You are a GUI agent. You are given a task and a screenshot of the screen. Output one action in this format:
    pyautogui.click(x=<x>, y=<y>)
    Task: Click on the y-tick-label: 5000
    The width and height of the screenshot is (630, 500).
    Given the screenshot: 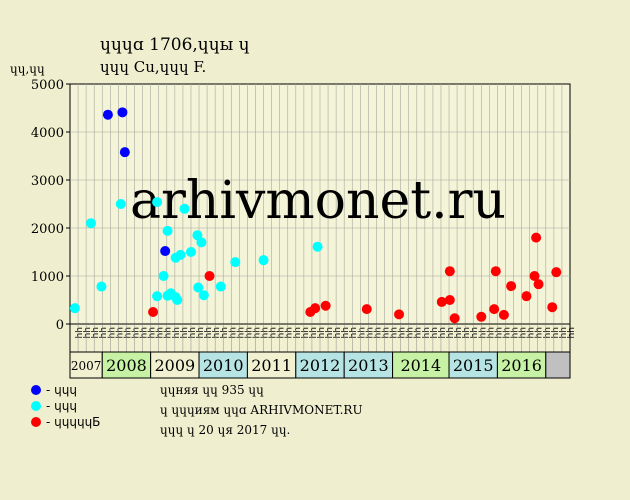 What is the action you would take?
    pyautogui.click(x=47, y=85)
    